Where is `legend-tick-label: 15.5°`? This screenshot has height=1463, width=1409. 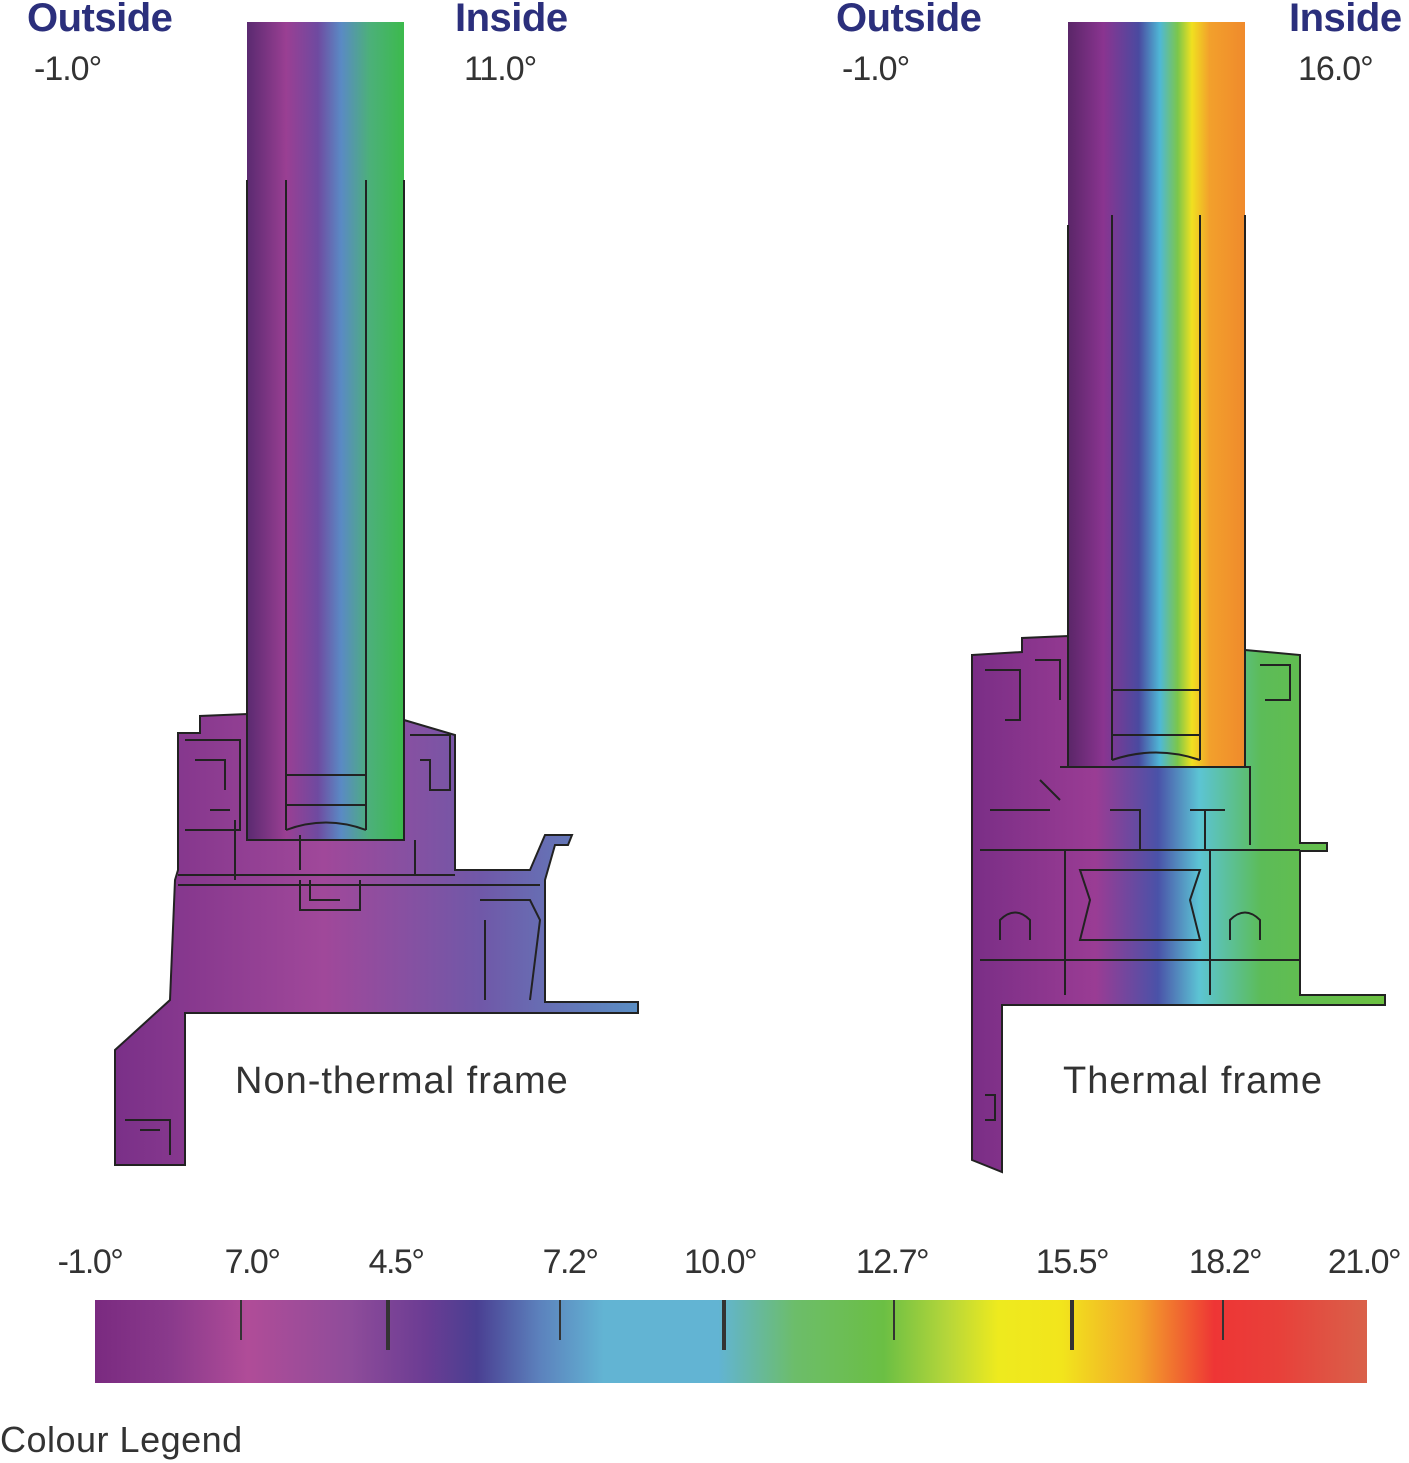
legend-tick-label: 15.5° is located at coordinates (1072, 1262).